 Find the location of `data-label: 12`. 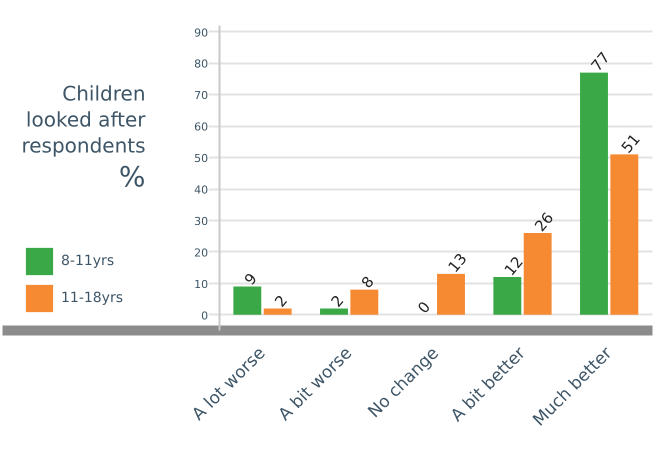

data-label: 12 is located at coordinates (513, 266).